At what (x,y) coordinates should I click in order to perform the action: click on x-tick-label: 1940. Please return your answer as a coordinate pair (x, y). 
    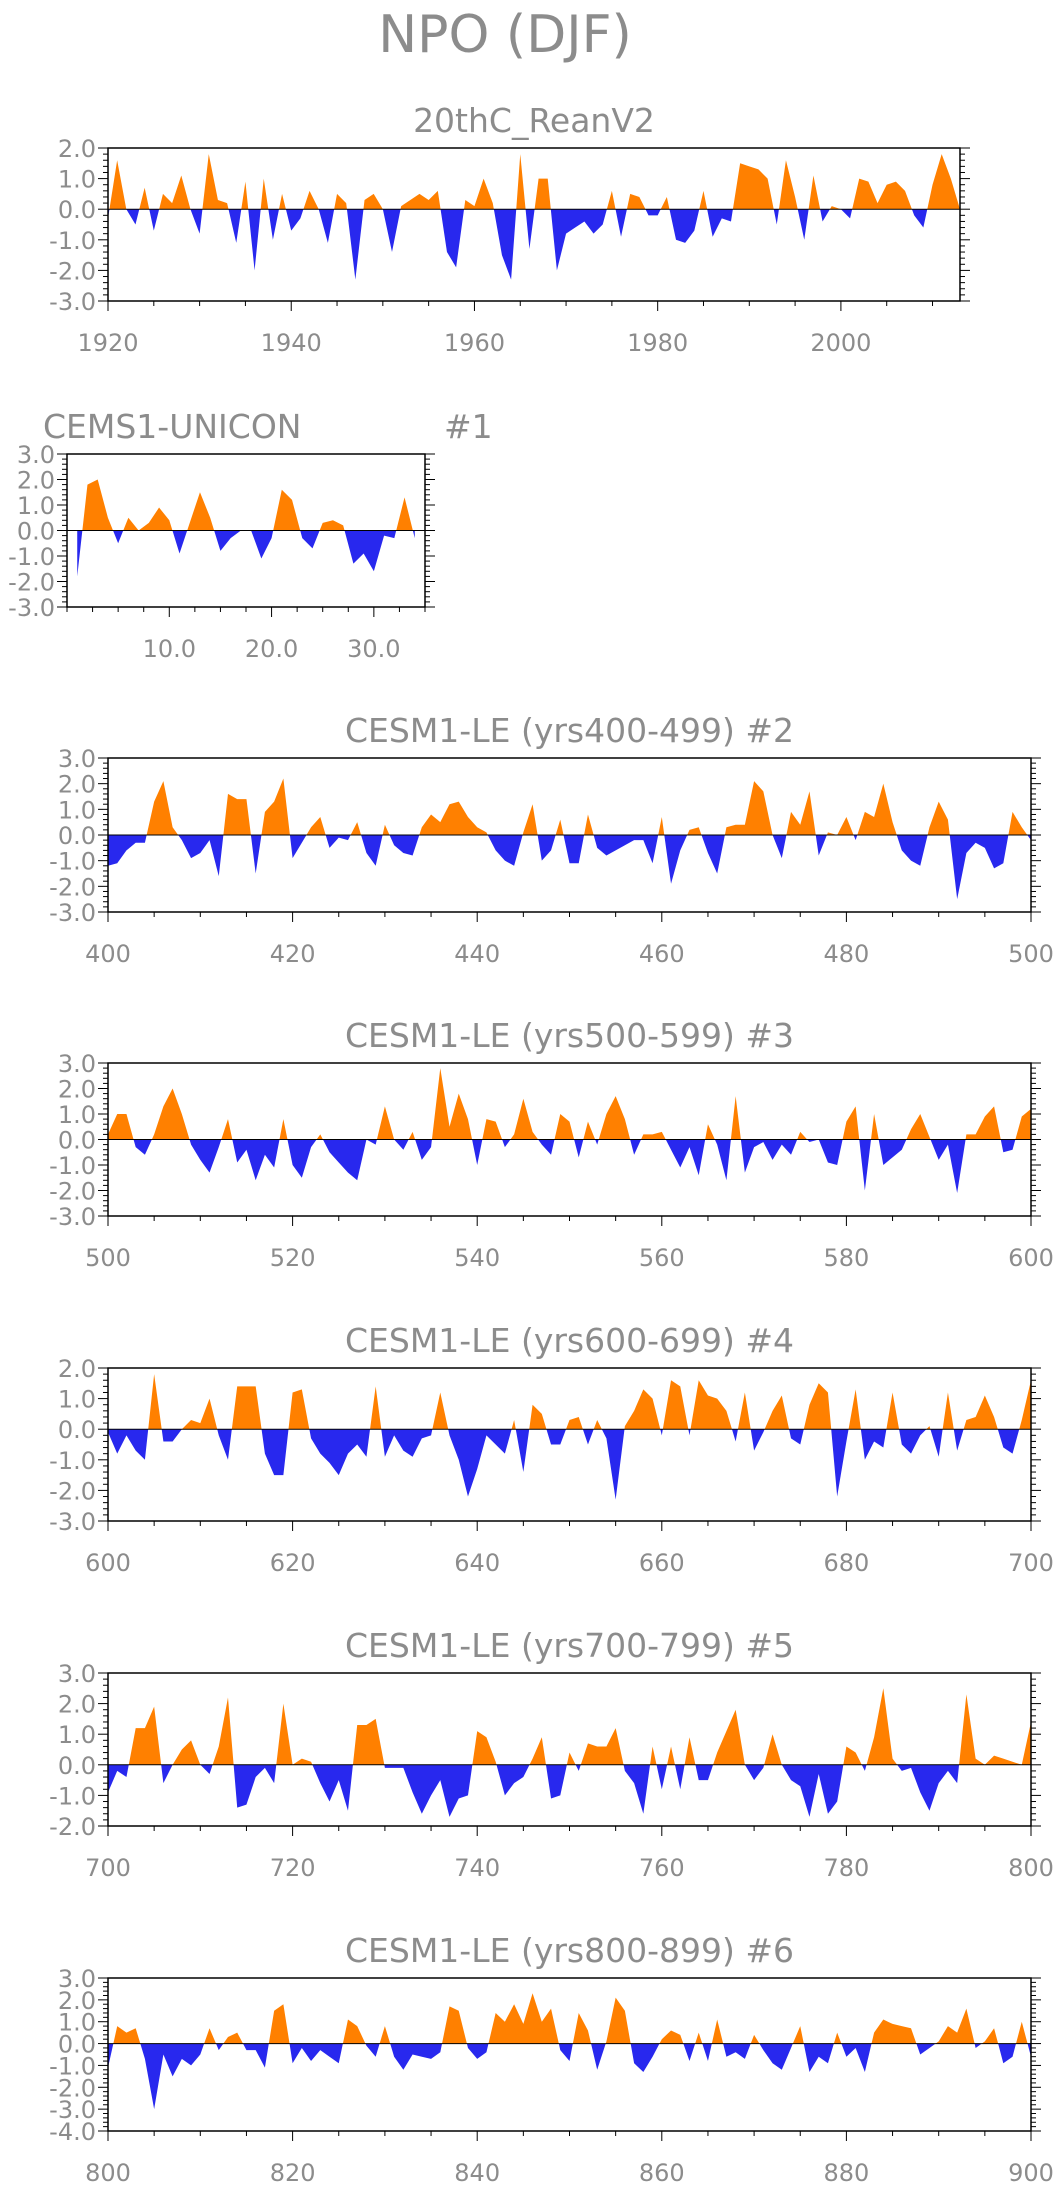
    Looking at the image, I should click on (291, 343).